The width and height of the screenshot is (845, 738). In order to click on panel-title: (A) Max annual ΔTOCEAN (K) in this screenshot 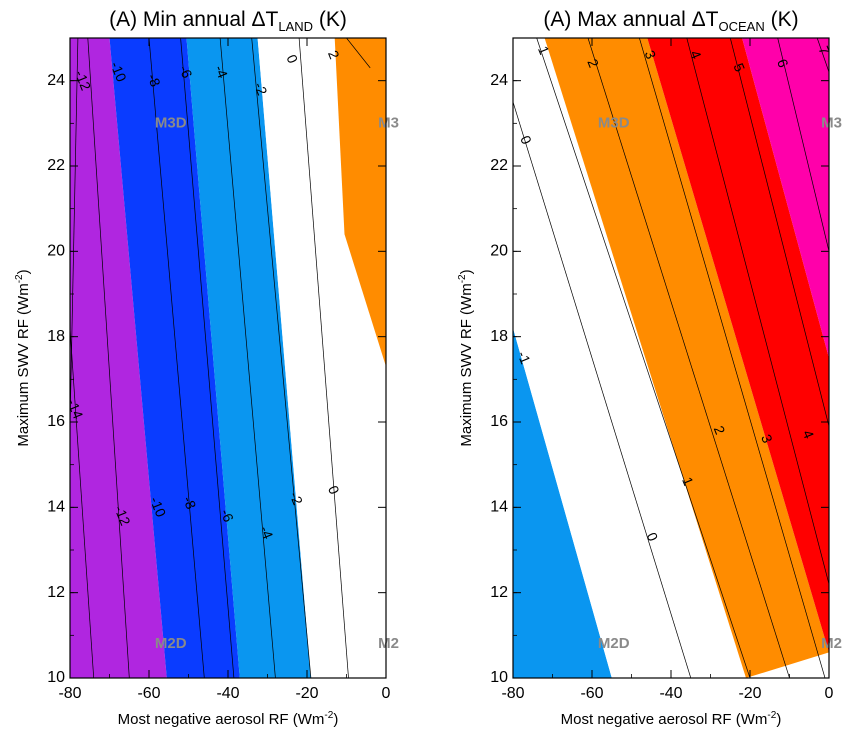, I will do `click(670, 21)`.